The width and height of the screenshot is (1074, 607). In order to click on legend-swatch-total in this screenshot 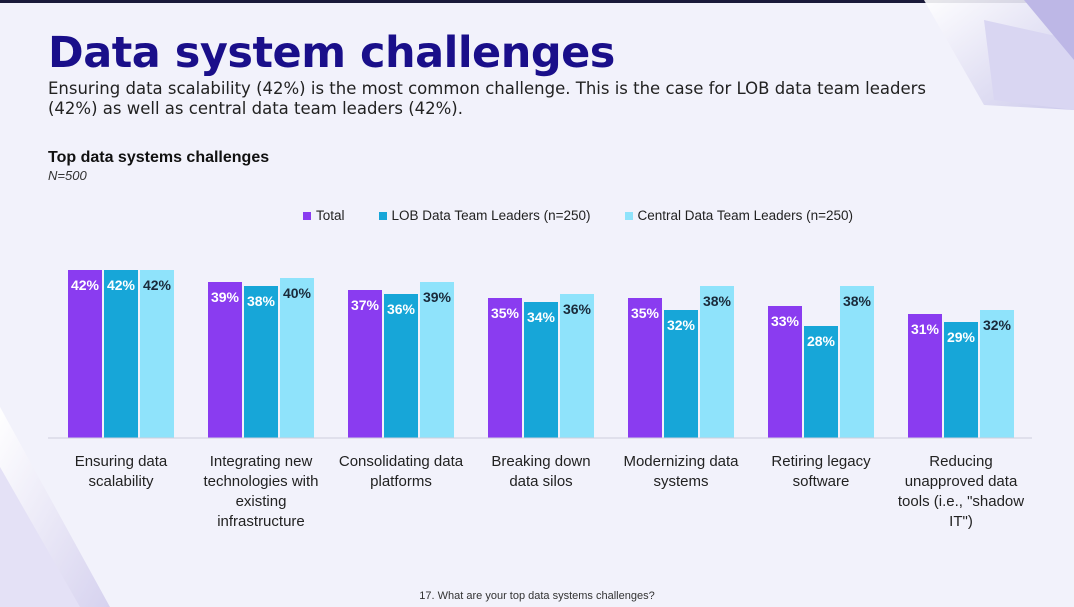, I will do `click(307, 215)`.